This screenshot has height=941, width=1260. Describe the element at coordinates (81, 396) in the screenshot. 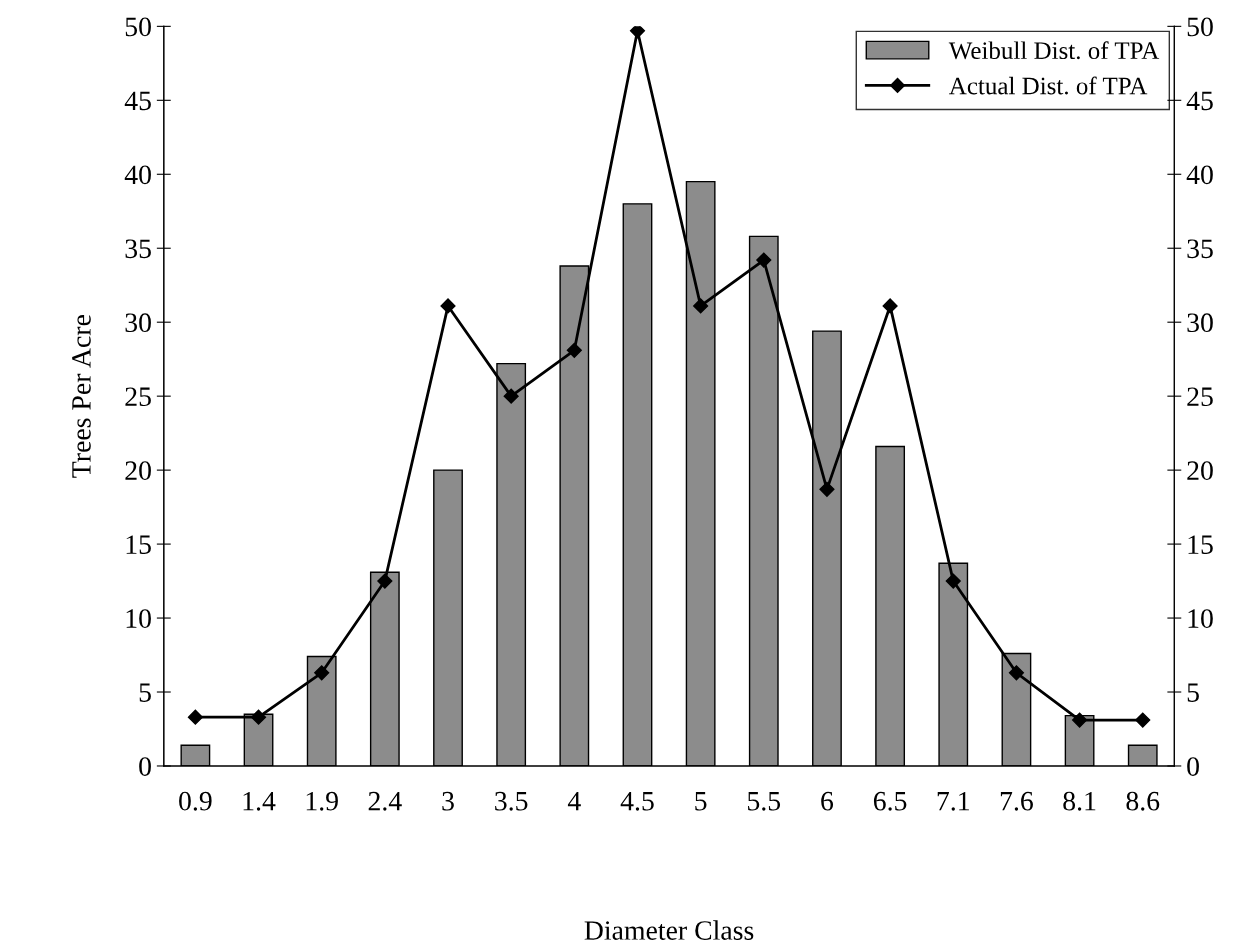

I see `y-axis-title: Trees Per Acre` at that location.